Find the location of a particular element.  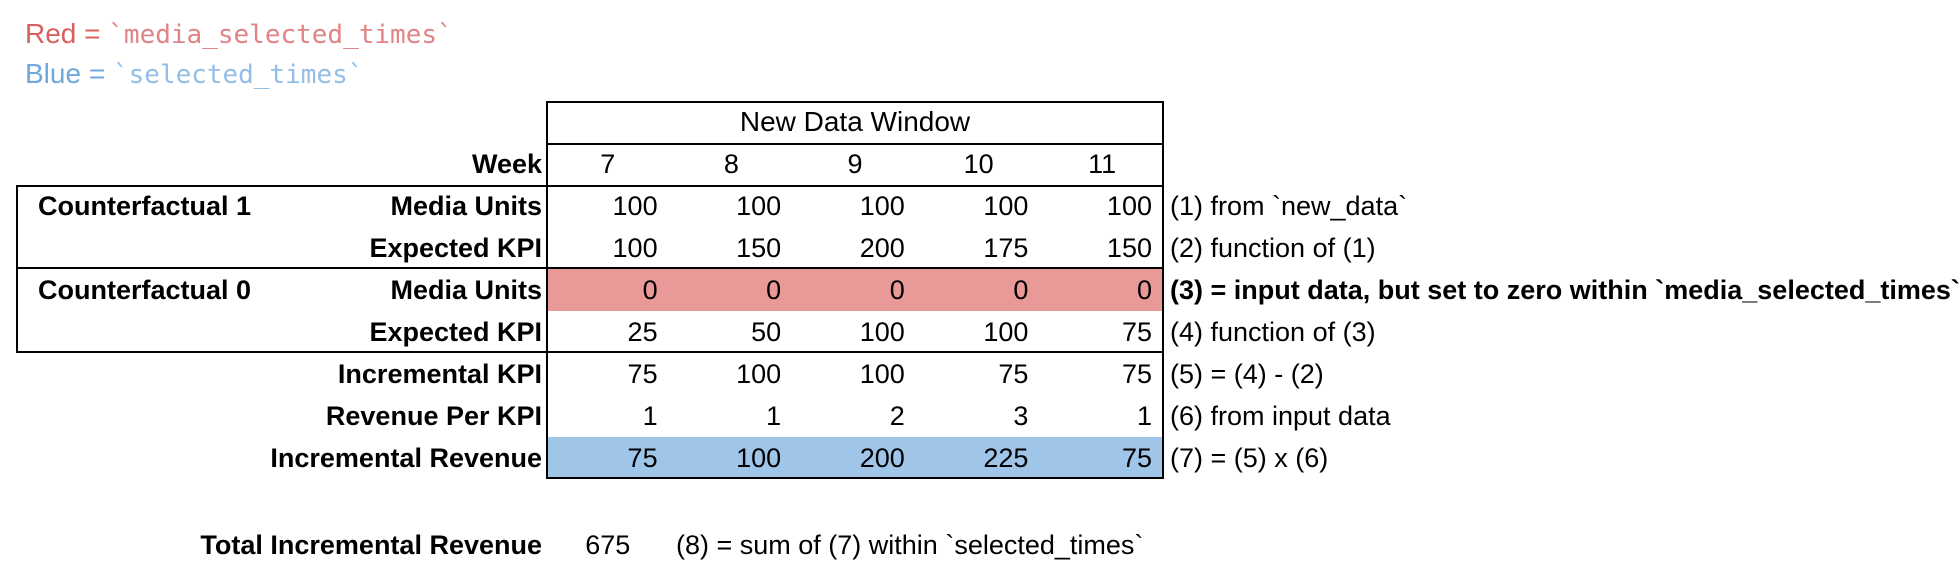

week-value: 9 is located at coordinates (855, 164).